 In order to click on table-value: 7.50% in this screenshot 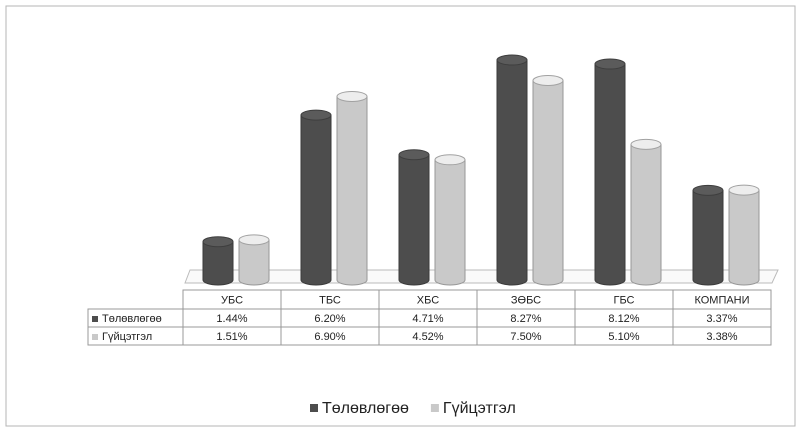, I will do `click(525, 337)`.